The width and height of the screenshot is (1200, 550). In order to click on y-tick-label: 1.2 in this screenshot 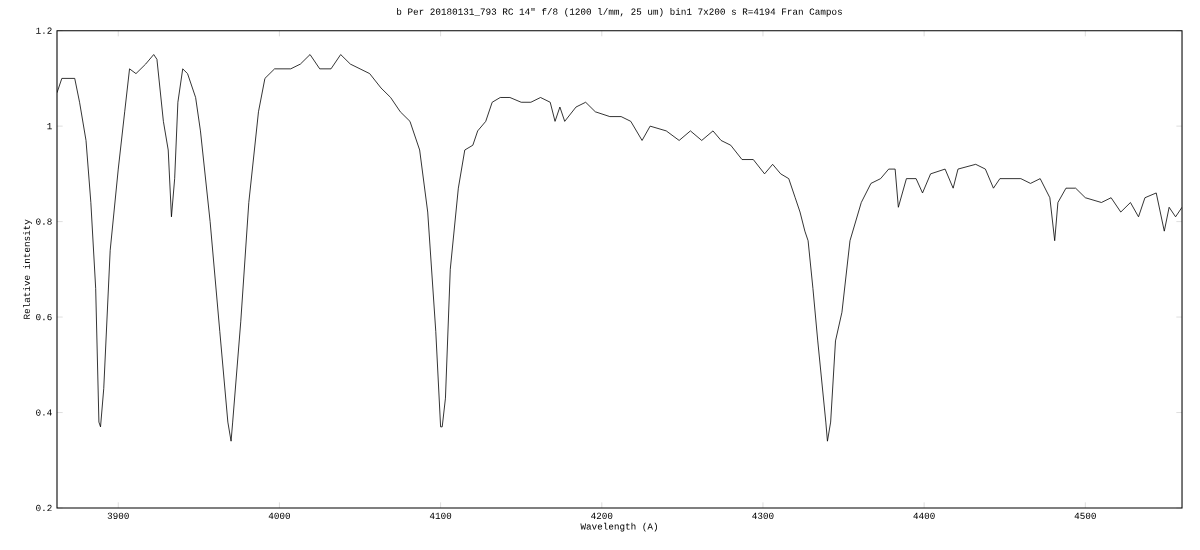, I will do `click(44, 30)`.